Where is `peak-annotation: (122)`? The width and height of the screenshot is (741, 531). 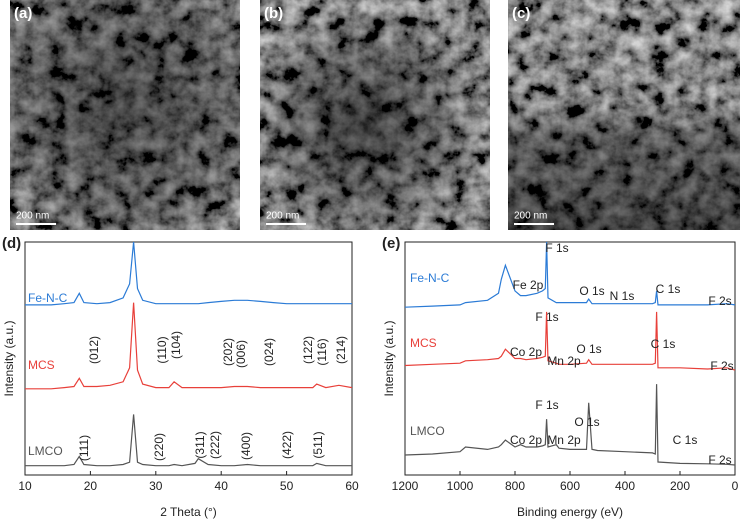
peak-annotation: (122) is located at coordinates (308, 350).